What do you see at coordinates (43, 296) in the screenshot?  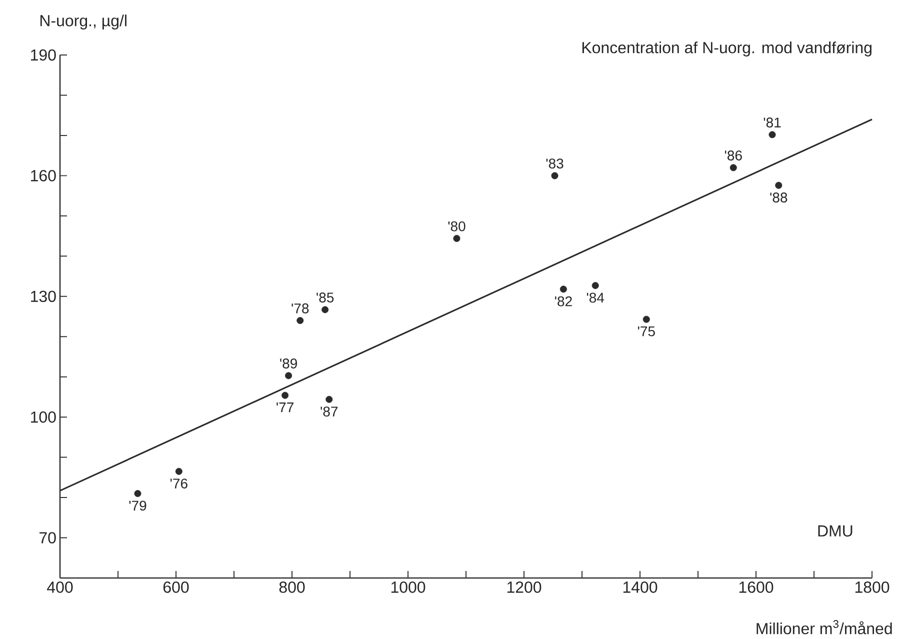 I see `y-tick-label: 130` at bounding box center [43, 296].